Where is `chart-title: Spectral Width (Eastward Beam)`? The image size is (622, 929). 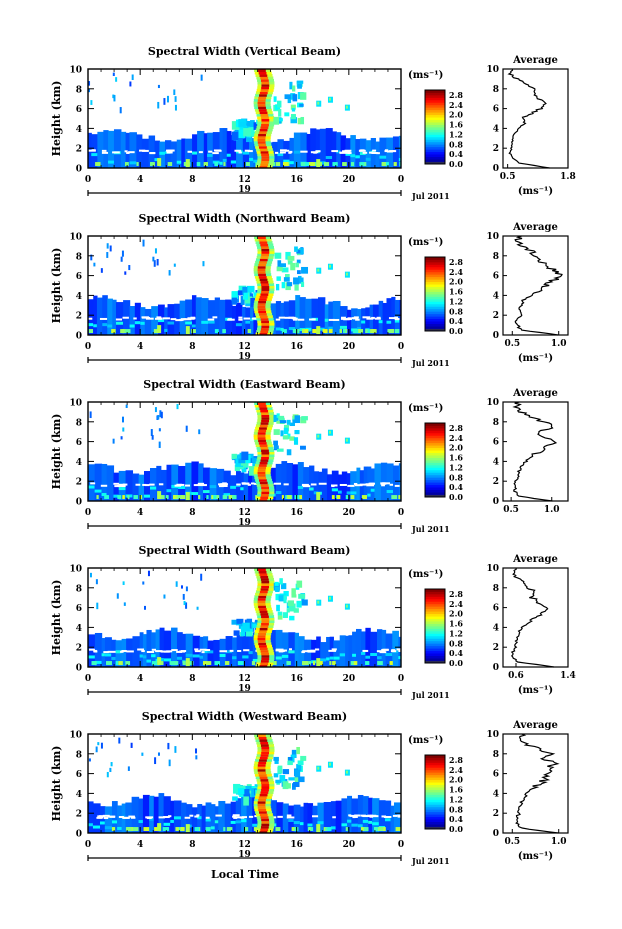 chart-title: Spectral Width (Eastward Beam) is located at coordinates (244, 384).